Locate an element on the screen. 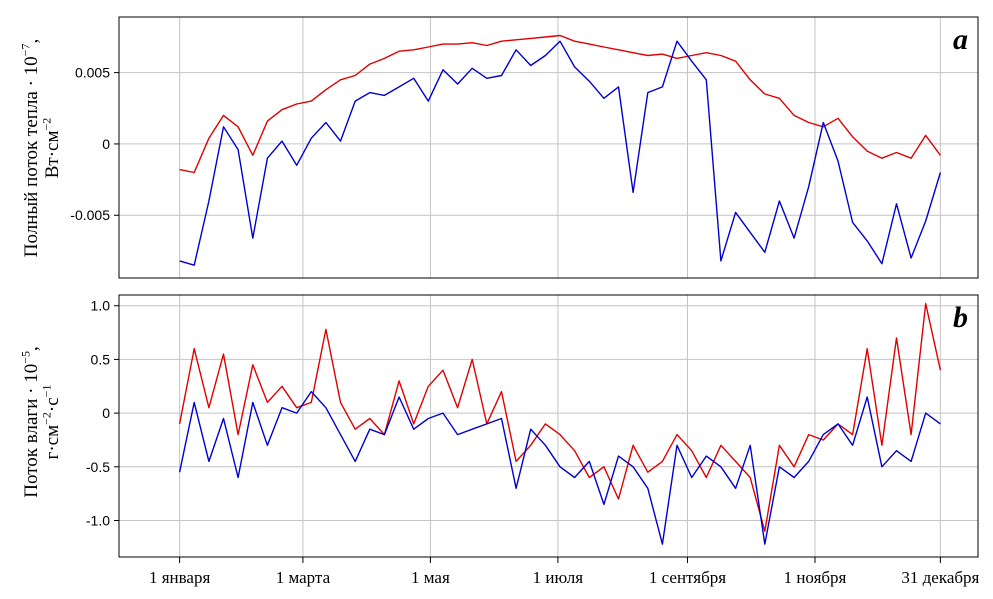 This screenshot has height=599, width=993. panel-a-ytick-label-1: 0 is located at coordinates (106, 144).